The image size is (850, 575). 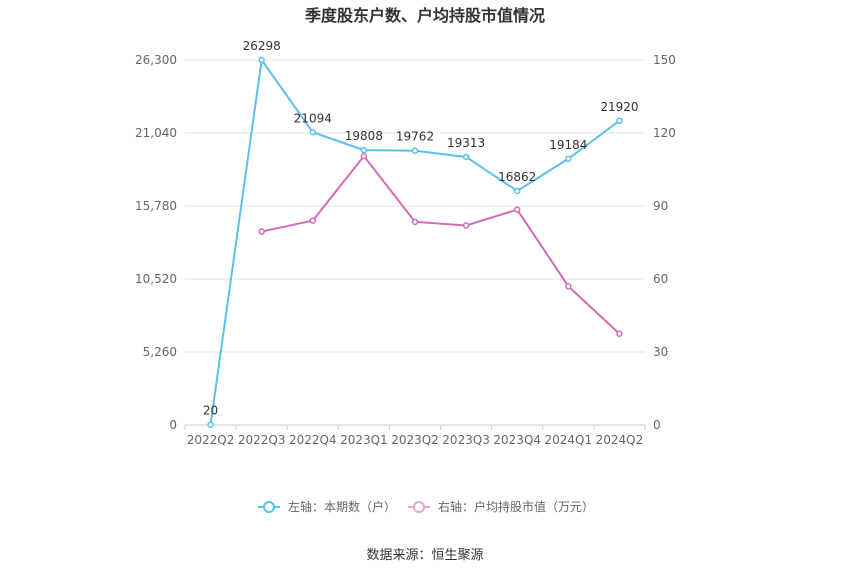 I want to click on data-label: 19313, so click(x=466, y=143).